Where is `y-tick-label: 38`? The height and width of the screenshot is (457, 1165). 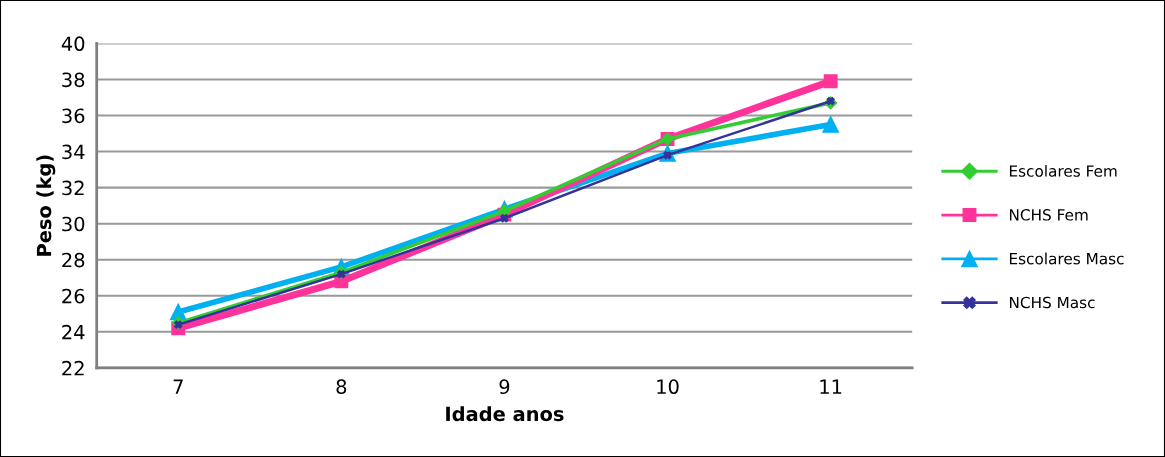 y-tick-label: 38 is located at coordinates (73, 80).